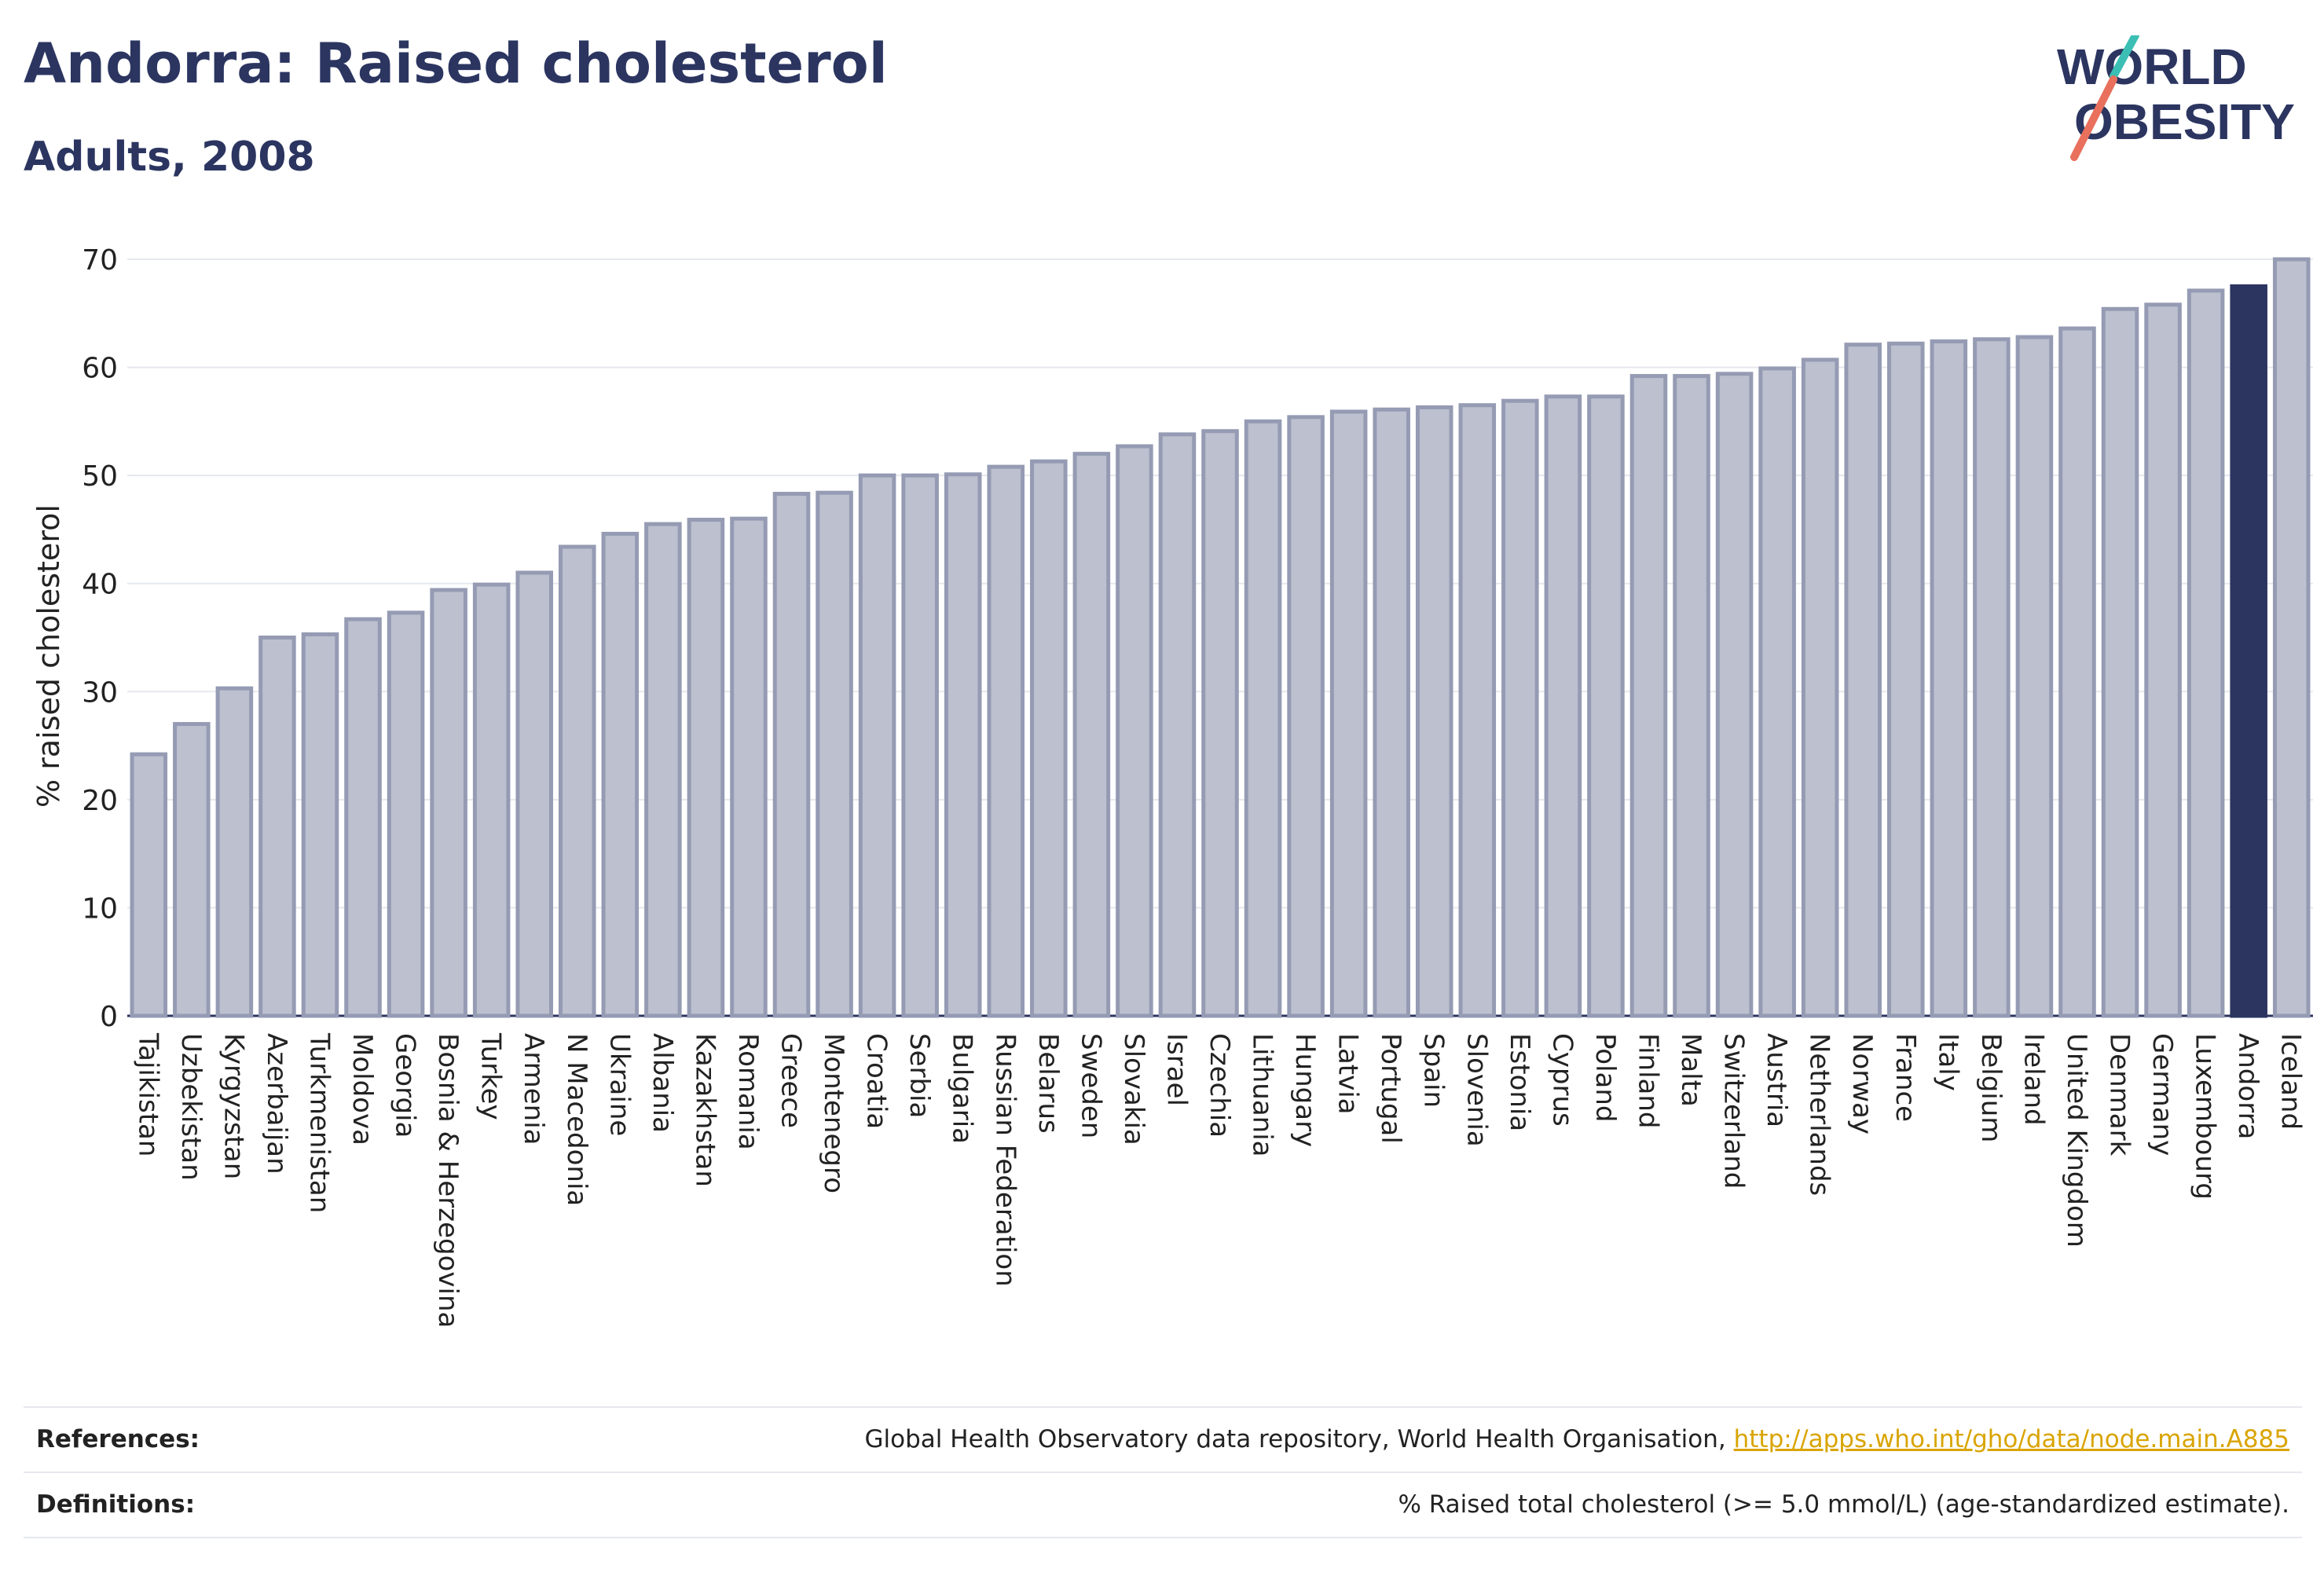 Image resolution: width=2324 pixels, height=1576 pixels. Describe the element at coordinates (1390, 1088) in the screenshot. I see `x-tick-label: Portugal` at that location.